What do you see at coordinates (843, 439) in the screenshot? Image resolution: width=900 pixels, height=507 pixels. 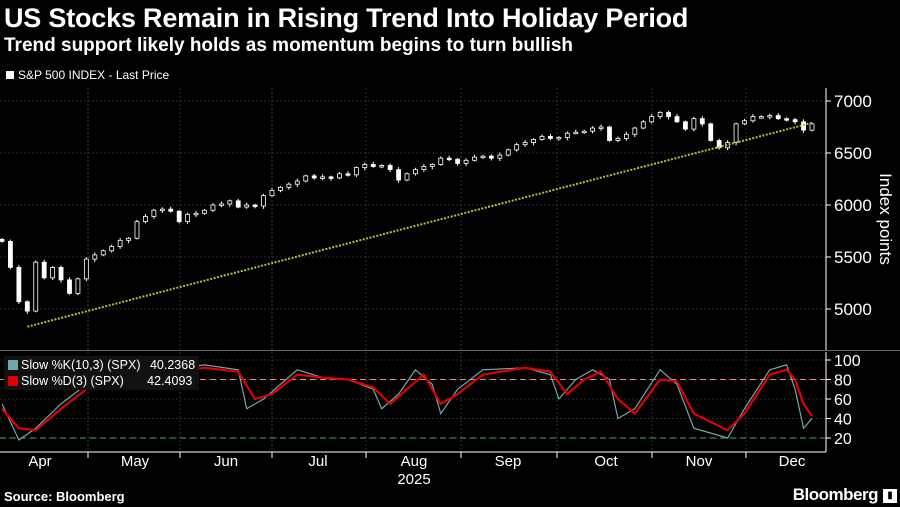 I see `stoch-y-tick-label: 20` at bounding box center [843, 439].